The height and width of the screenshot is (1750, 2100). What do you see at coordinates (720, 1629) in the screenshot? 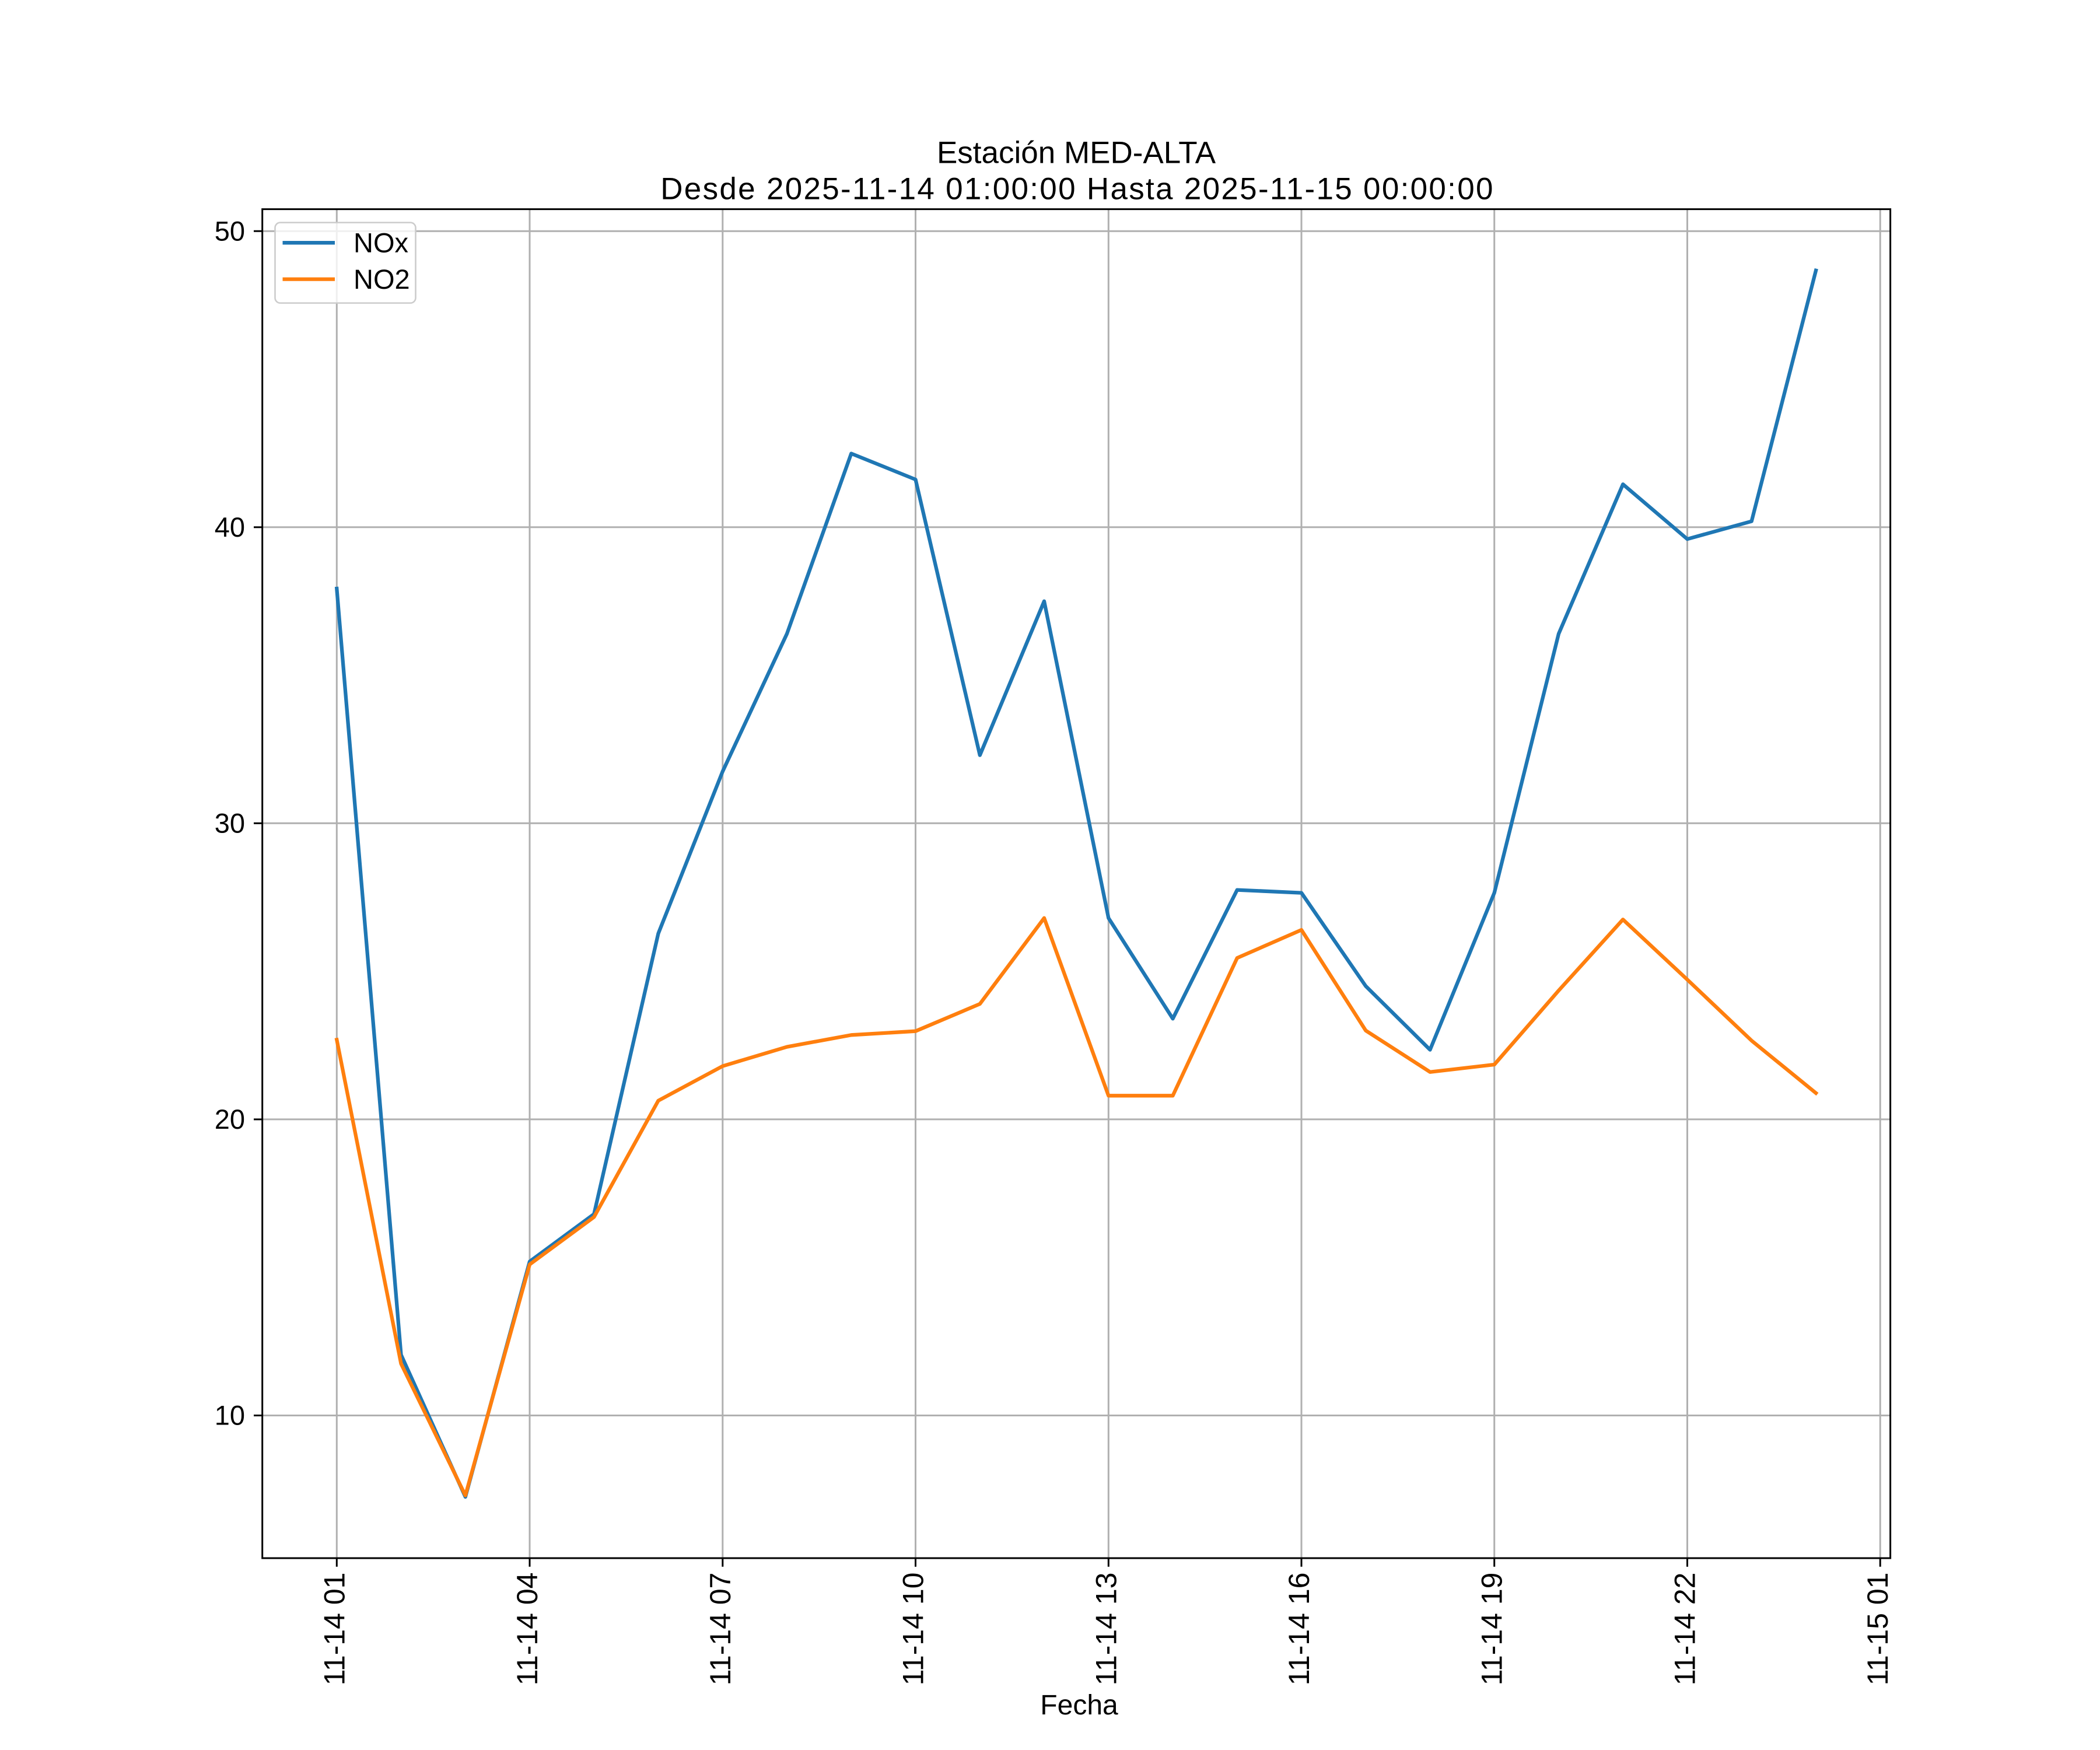
I see `svg-text: 11-14 07` at bounding box center [720, 1629].